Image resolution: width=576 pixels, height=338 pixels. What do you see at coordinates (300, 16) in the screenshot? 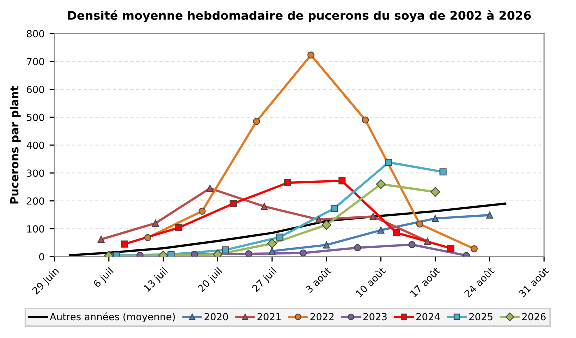
I see `chart-title: Densité moyenne hebdomadaire de pucerons du soya de 2002 à 2026` at bounding box center [300, 16].